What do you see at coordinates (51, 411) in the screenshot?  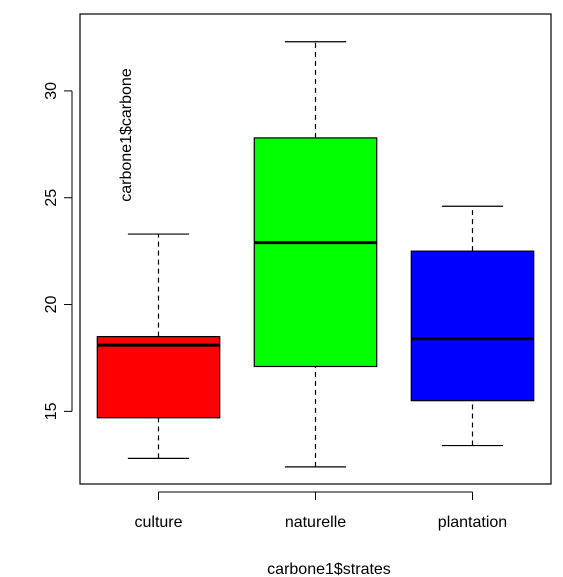 I see `y-tick-label: 15` at bounding box center [51, 411].